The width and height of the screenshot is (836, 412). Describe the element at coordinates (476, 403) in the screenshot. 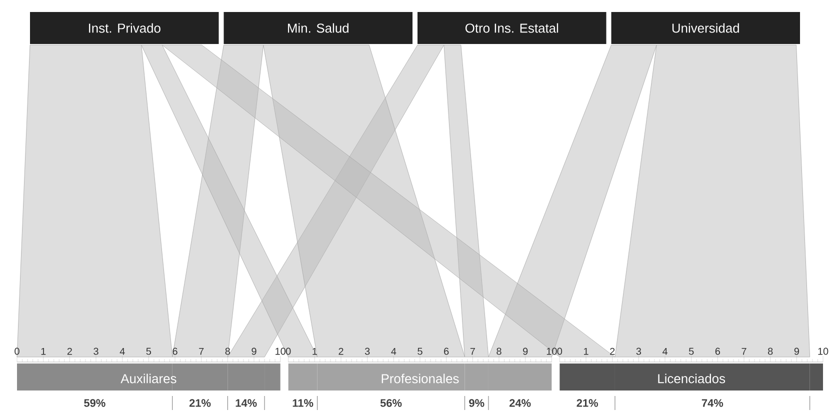

I see `text: 9%` at that location.